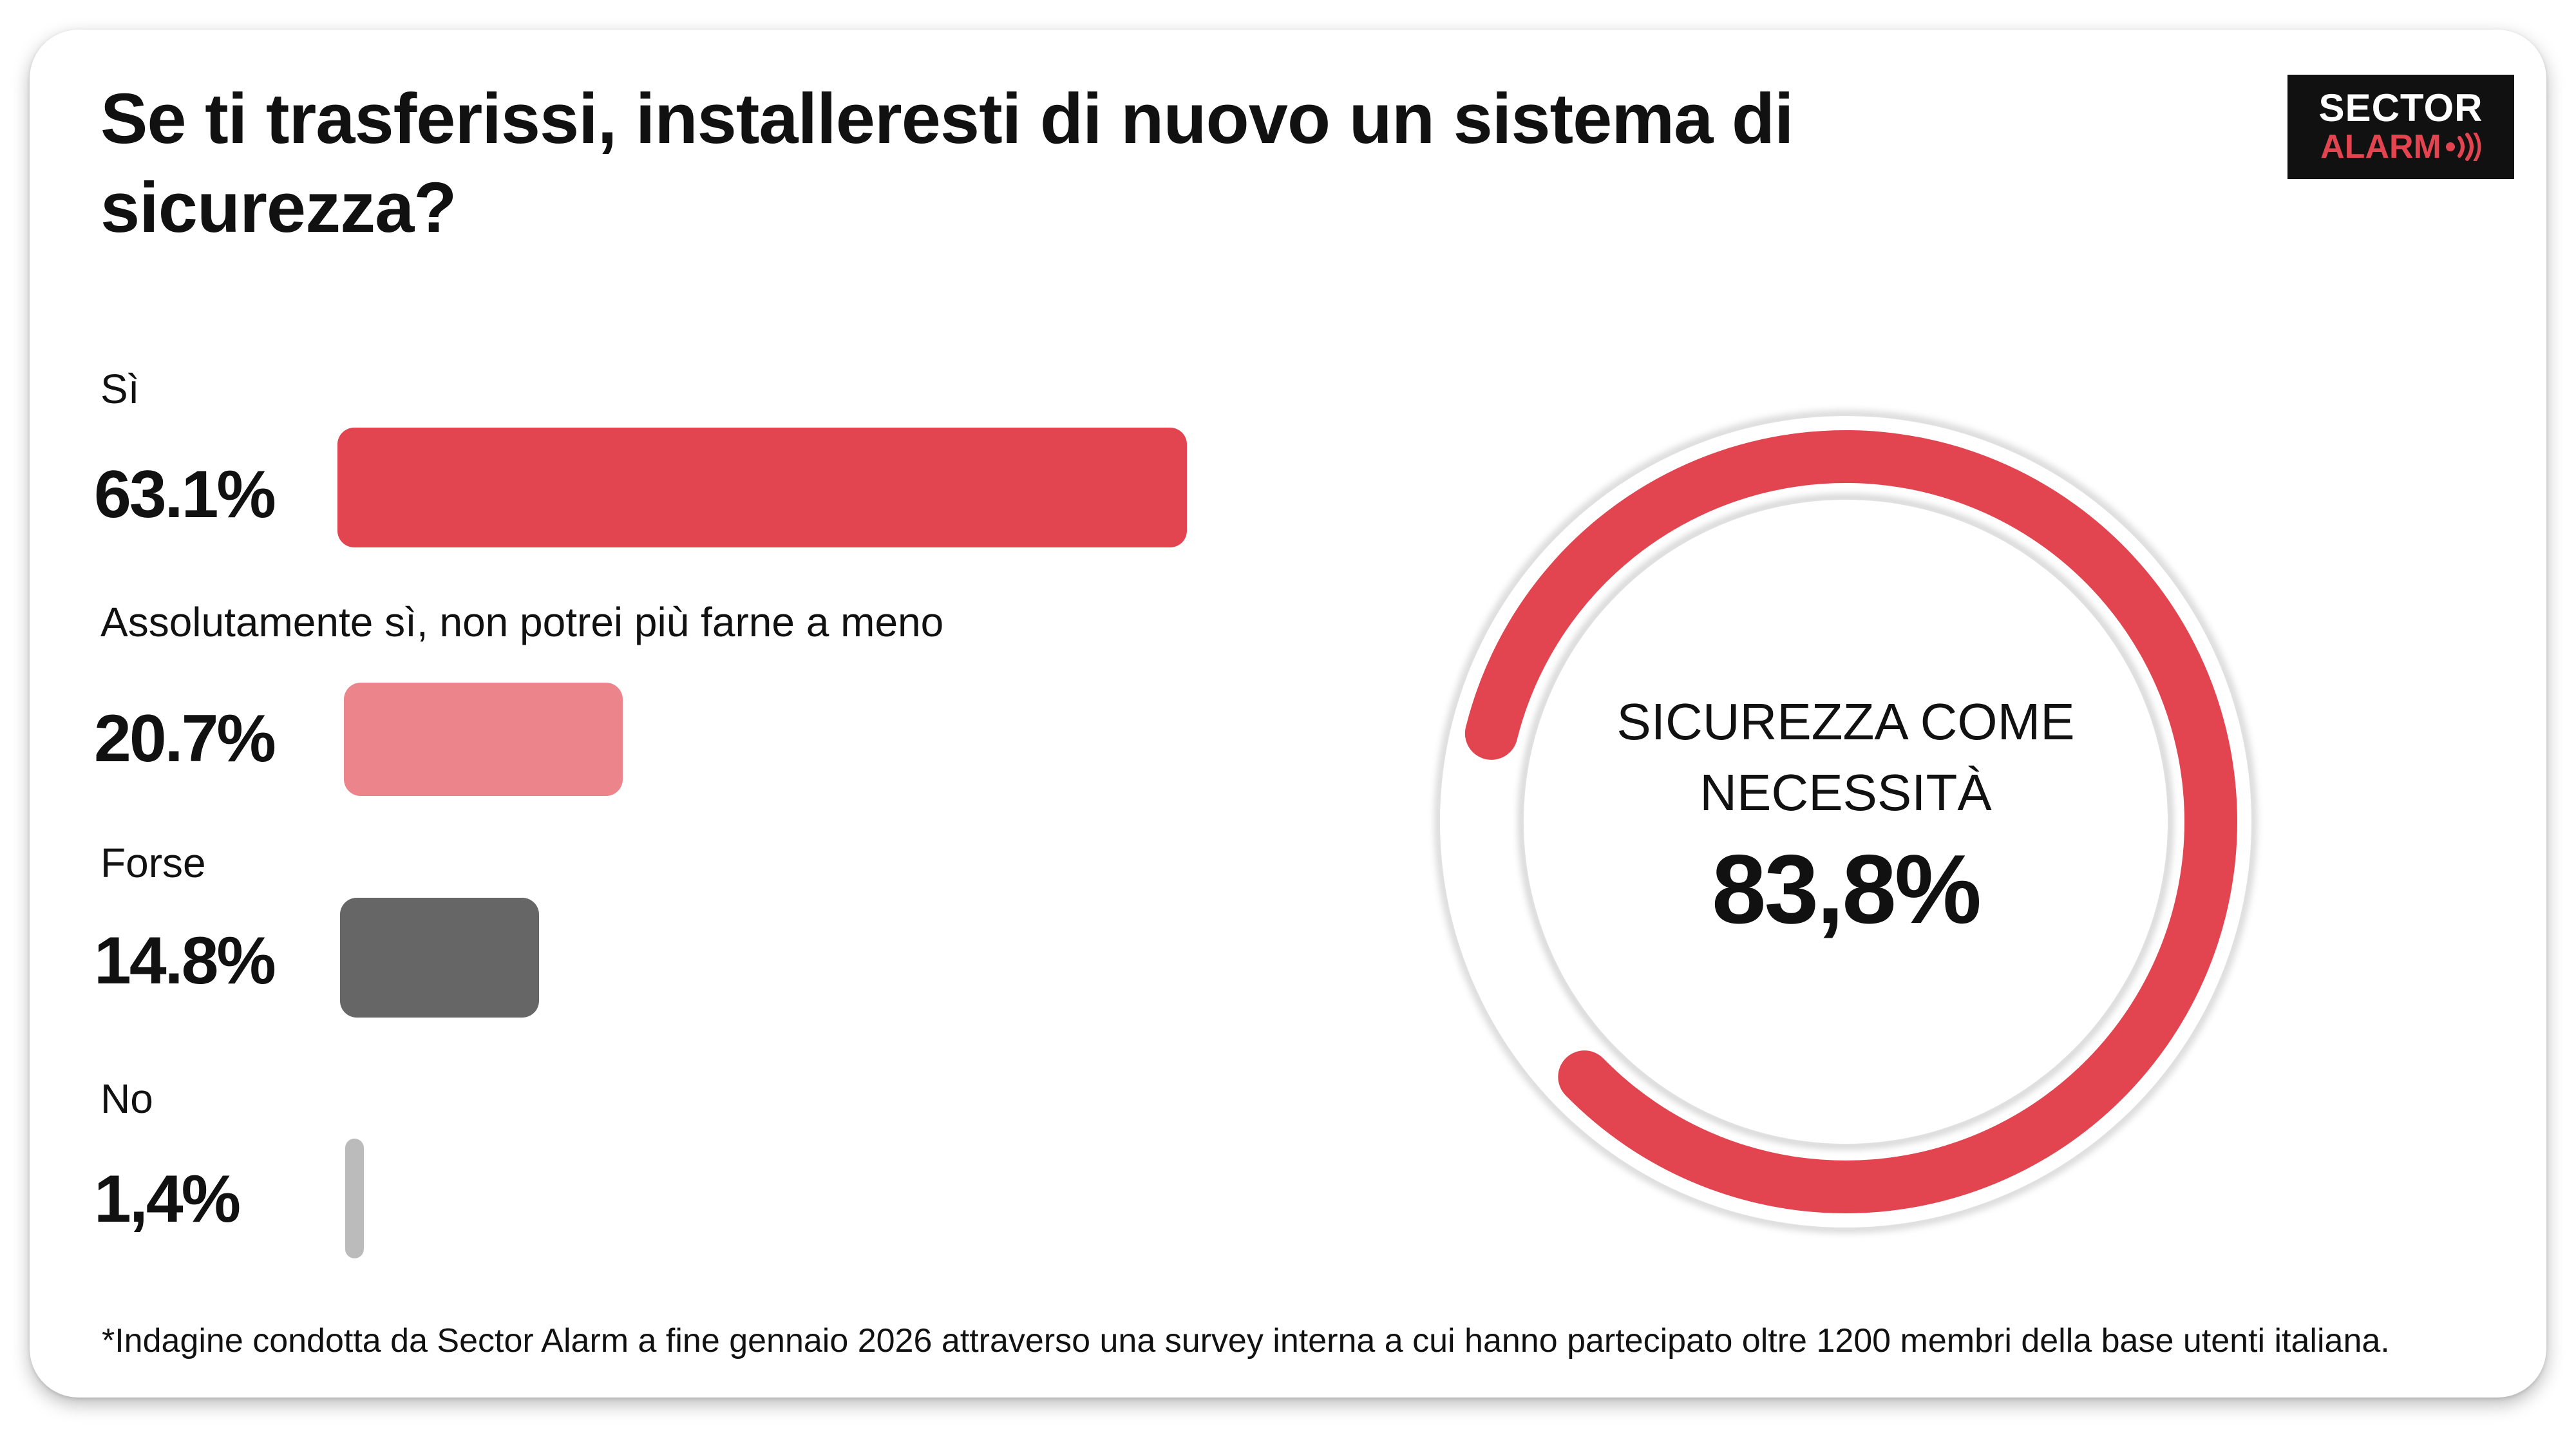 The image size is (2576, 1431). Describe the element at coordinates (153, 863) in the screenshot. I see `bar-category-label: Forse` at that location.